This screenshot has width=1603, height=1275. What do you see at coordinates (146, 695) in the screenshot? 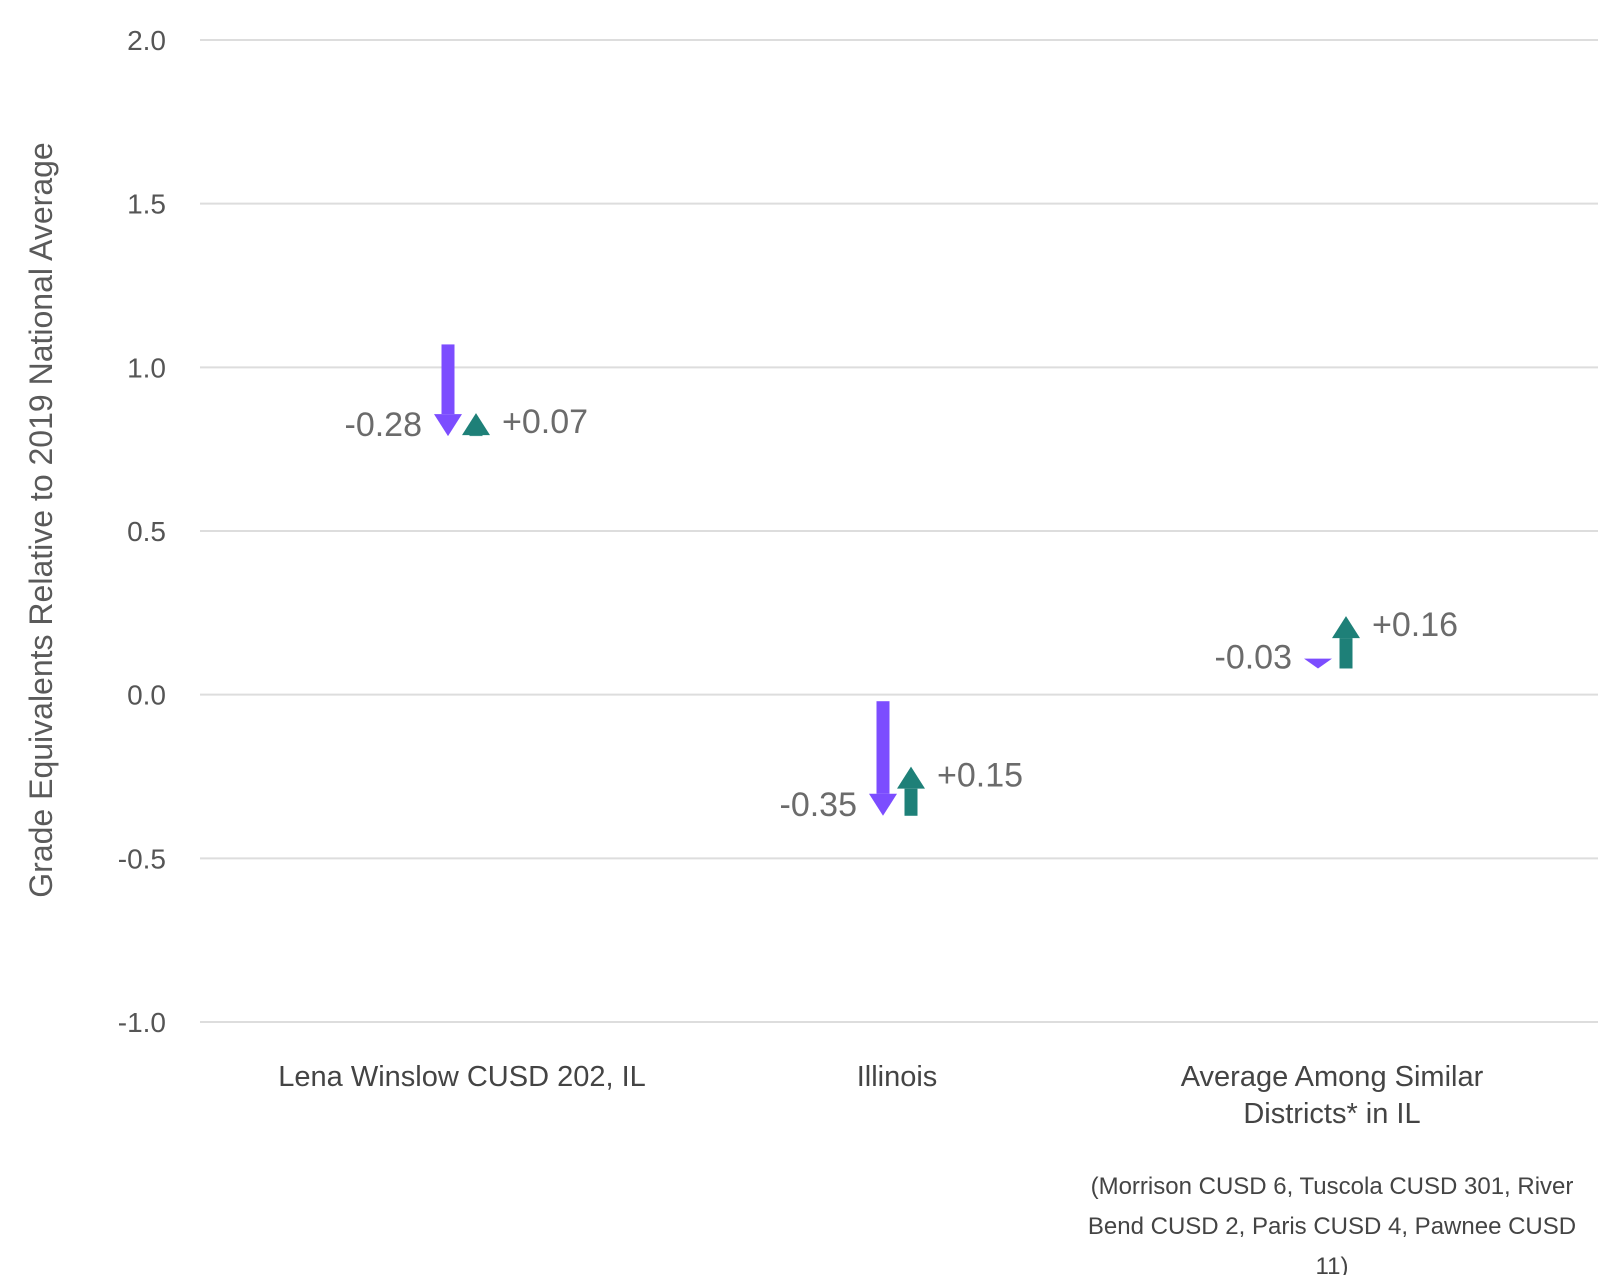
I see `y-tick-label: 0.0` at bounding box center [146, 695].